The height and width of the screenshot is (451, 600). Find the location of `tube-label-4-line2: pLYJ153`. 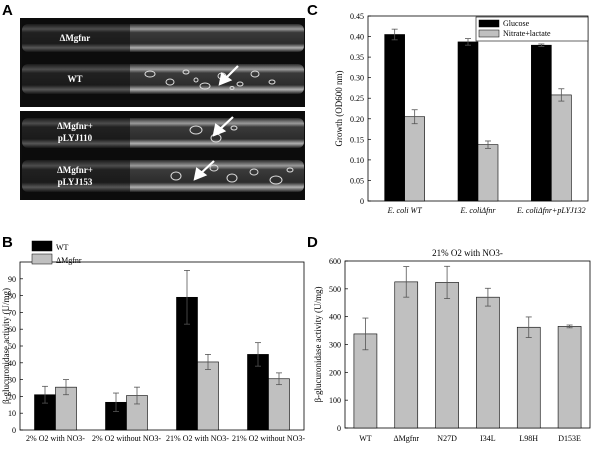

tube-label-4-line2: pLYJ153 is located at coordinates (75, 182).